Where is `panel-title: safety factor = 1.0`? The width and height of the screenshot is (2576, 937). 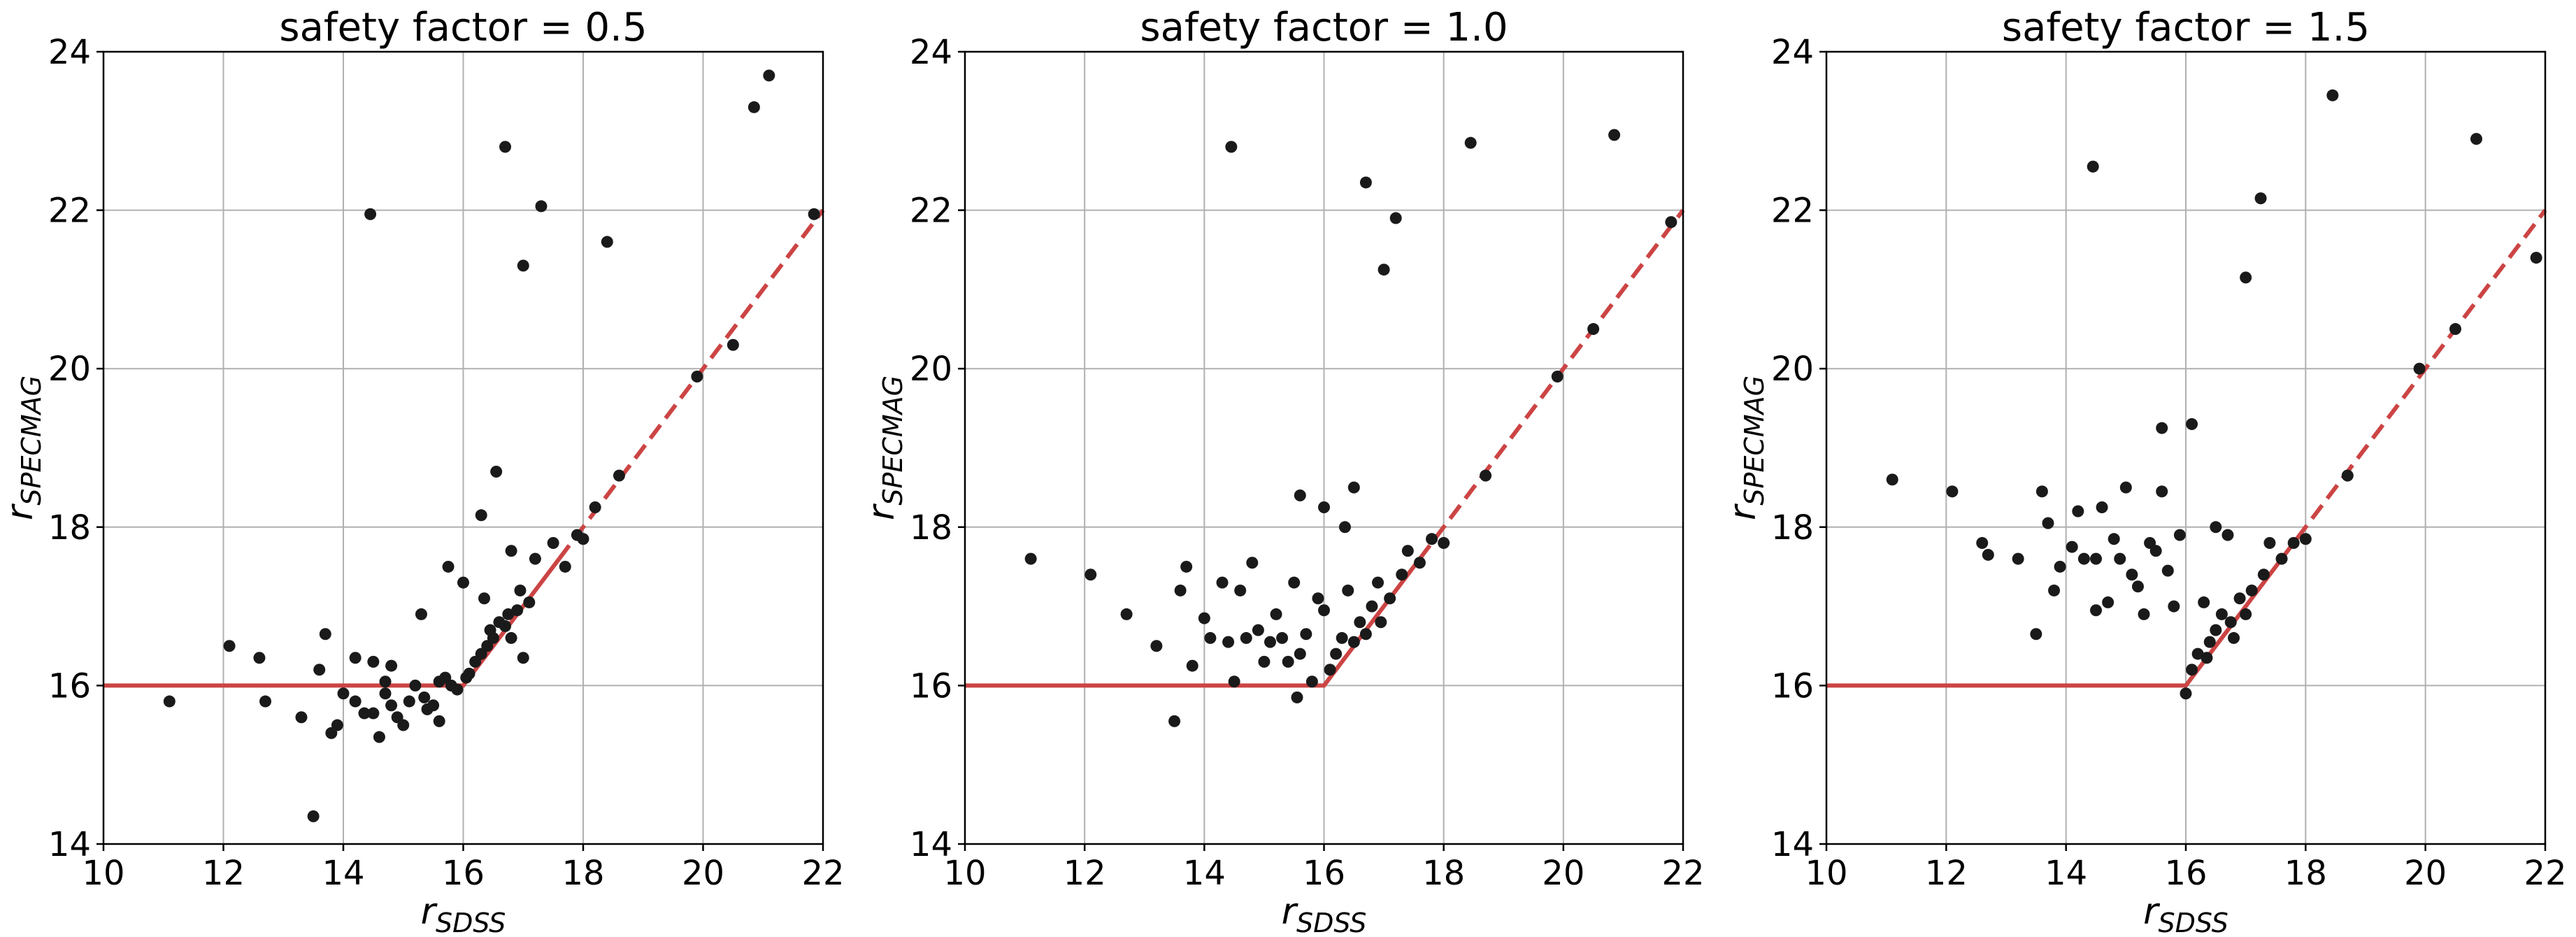 panel-title: safety factor = 1.0 is located at coordinates (1324, 27).